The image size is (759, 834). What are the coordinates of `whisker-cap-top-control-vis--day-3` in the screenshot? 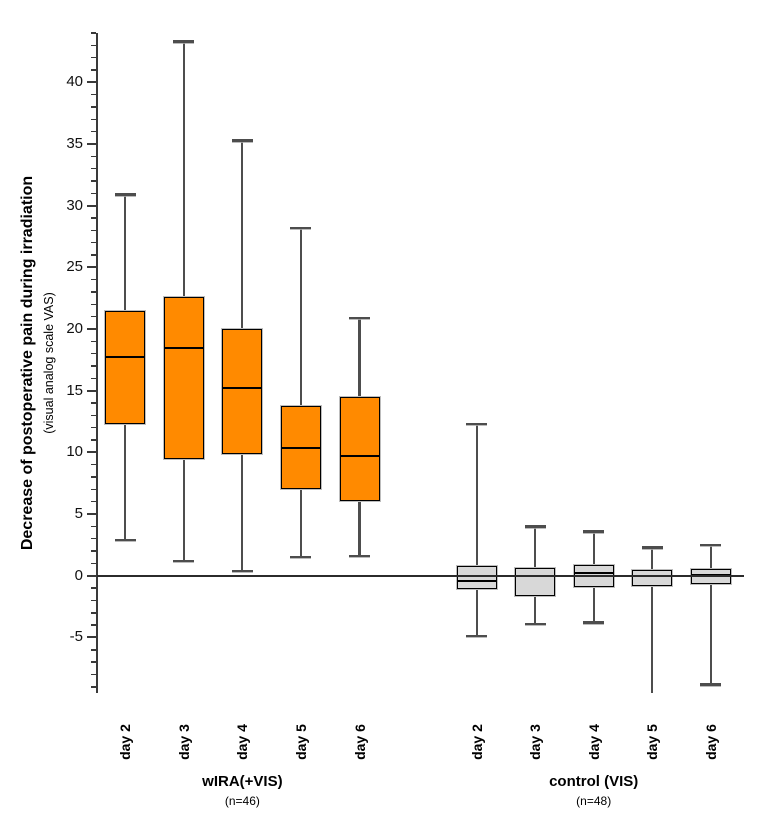 It's located at (535, 526).